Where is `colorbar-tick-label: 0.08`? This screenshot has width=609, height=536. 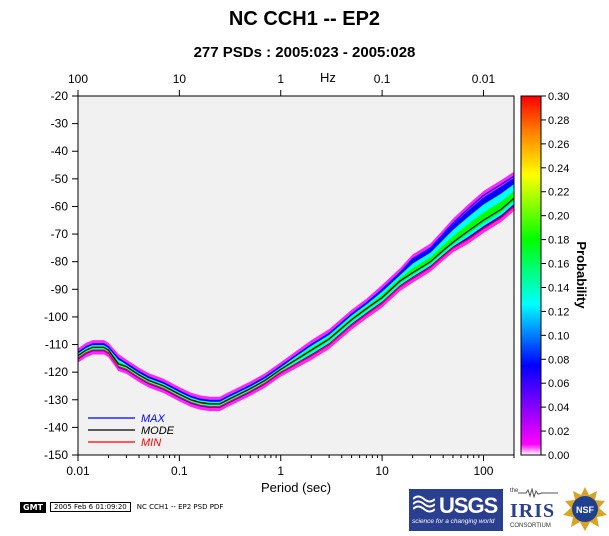
colorbar-tick-label: 0.08 is located at coordinates (558, 360).